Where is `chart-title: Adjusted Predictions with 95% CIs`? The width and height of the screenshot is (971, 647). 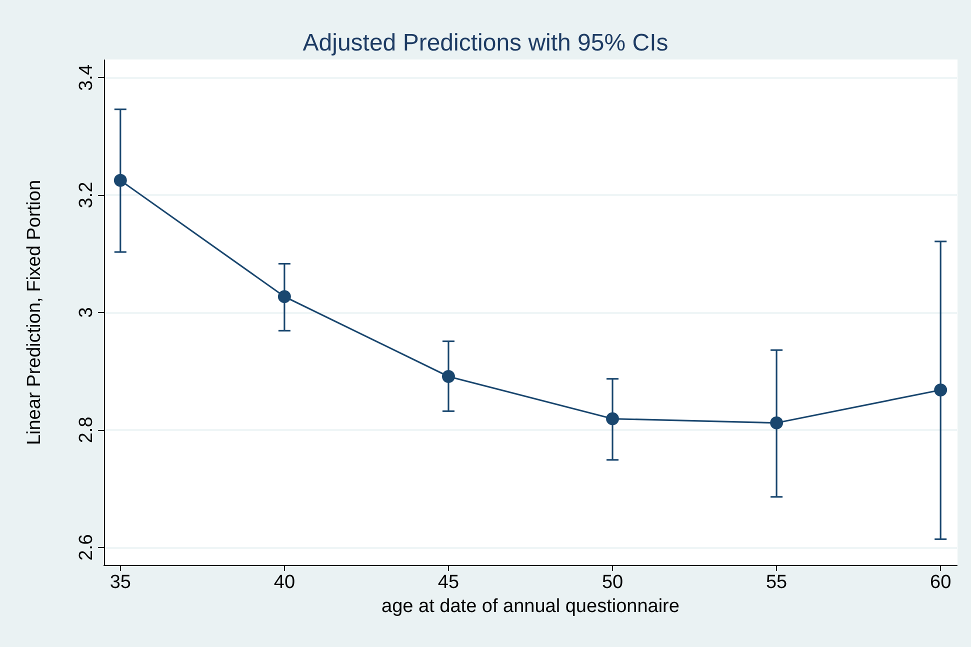 chart-title: Adjusted Predictions with 95% CIs is located at coordinates (485, 43).